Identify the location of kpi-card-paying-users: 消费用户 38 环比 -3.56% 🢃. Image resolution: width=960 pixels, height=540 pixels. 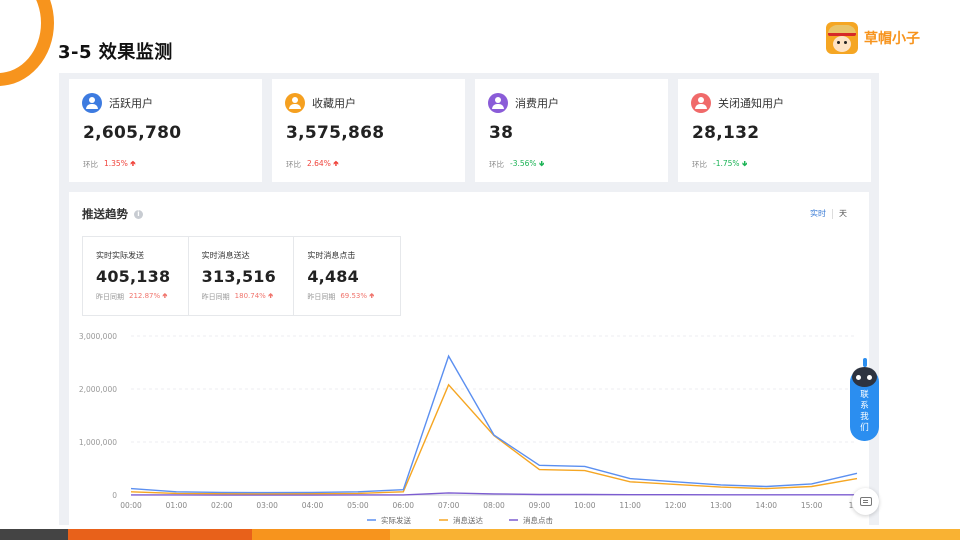
(571, 130).